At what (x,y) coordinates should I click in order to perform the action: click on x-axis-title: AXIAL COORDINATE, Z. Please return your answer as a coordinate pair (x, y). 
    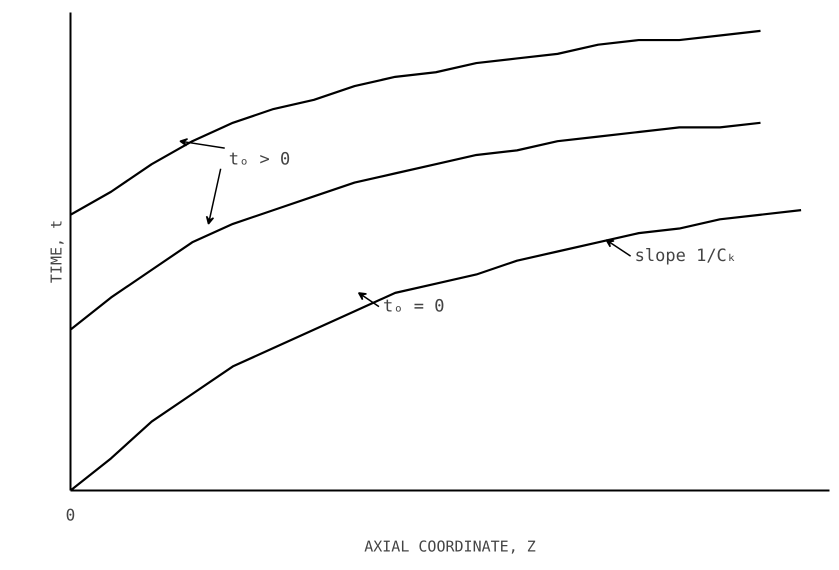
    Looking at the image, I should click on (450, 547).